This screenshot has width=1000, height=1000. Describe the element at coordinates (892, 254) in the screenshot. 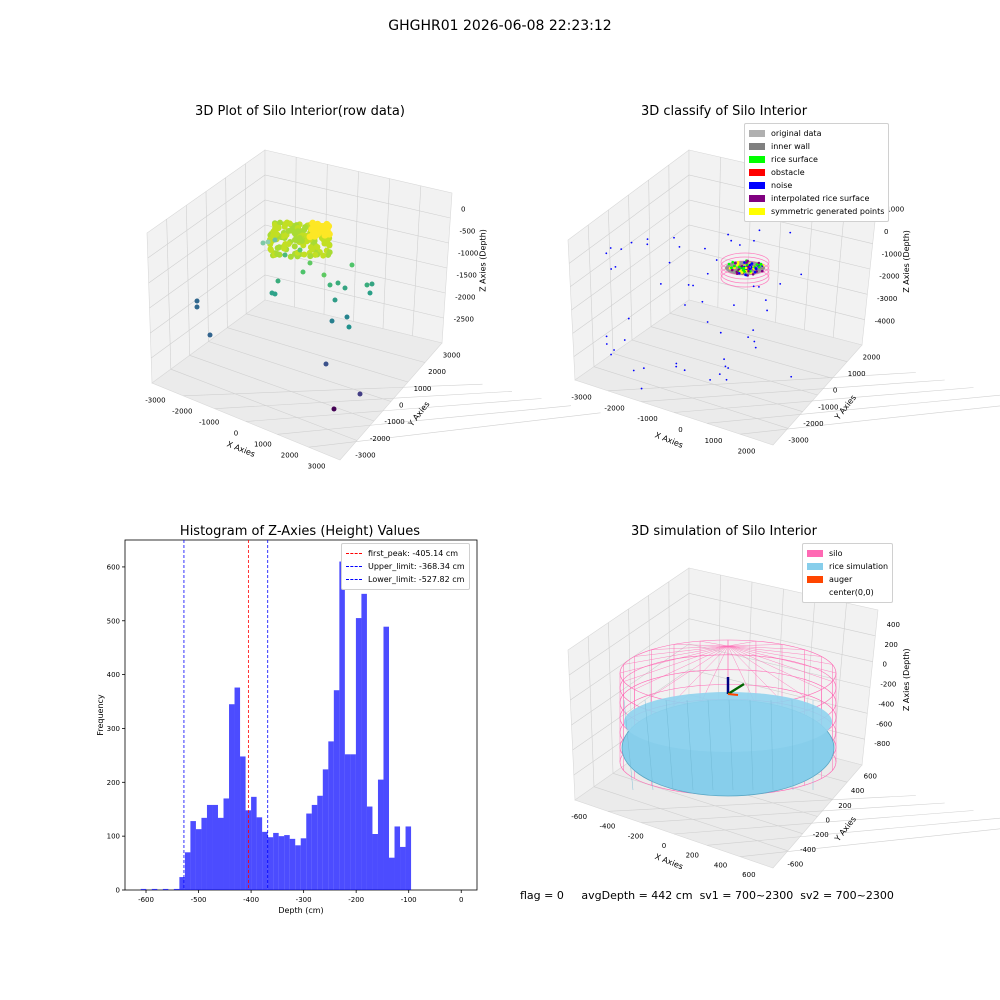

I see `z-tick-label: -1000` at that location.